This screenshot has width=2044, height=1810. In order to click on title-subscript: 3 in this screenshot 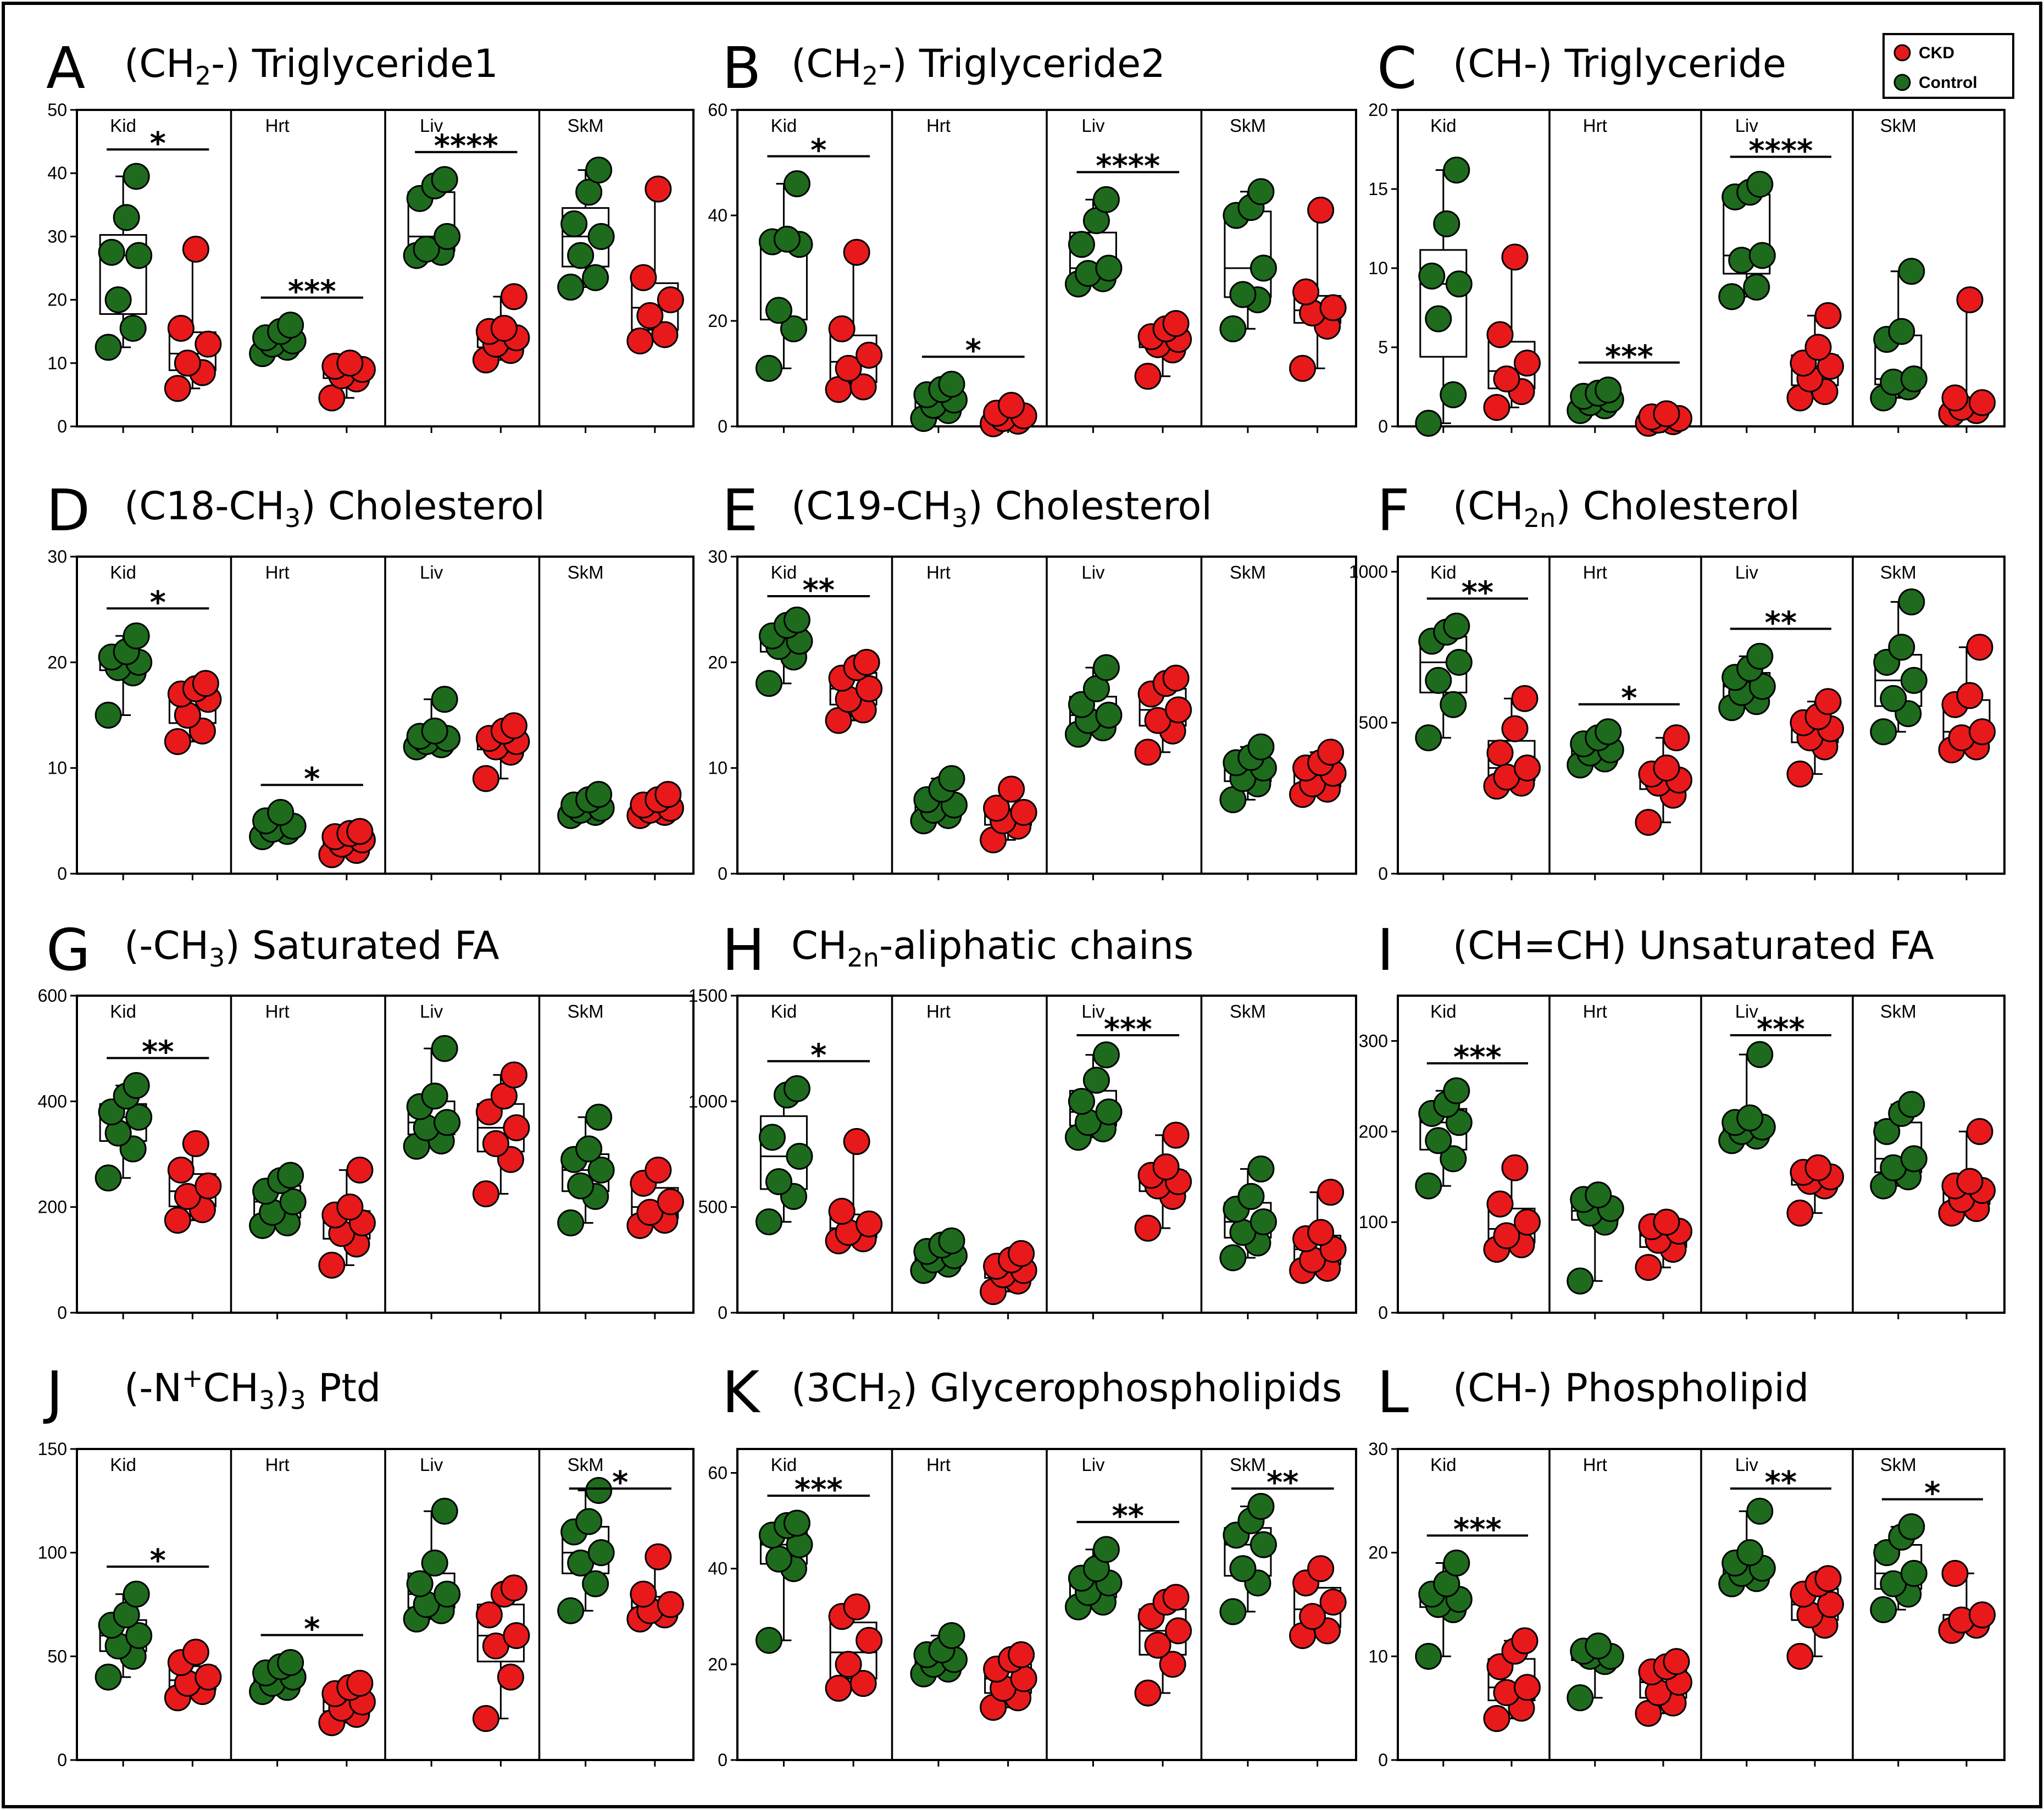, I will do `click(267, 1400)`.